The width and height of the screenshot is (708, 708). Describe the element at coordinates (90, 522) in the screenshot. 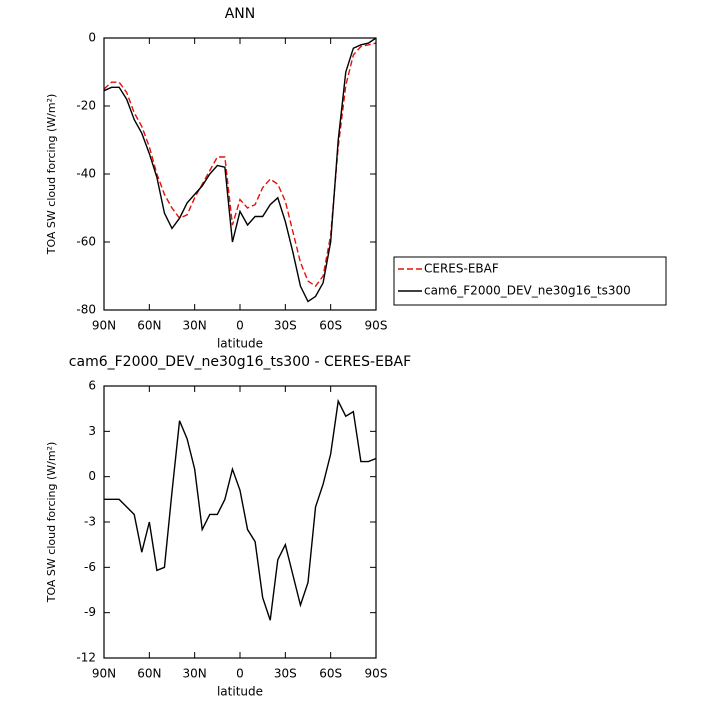

I see `y-tick-label: -3` at that location.